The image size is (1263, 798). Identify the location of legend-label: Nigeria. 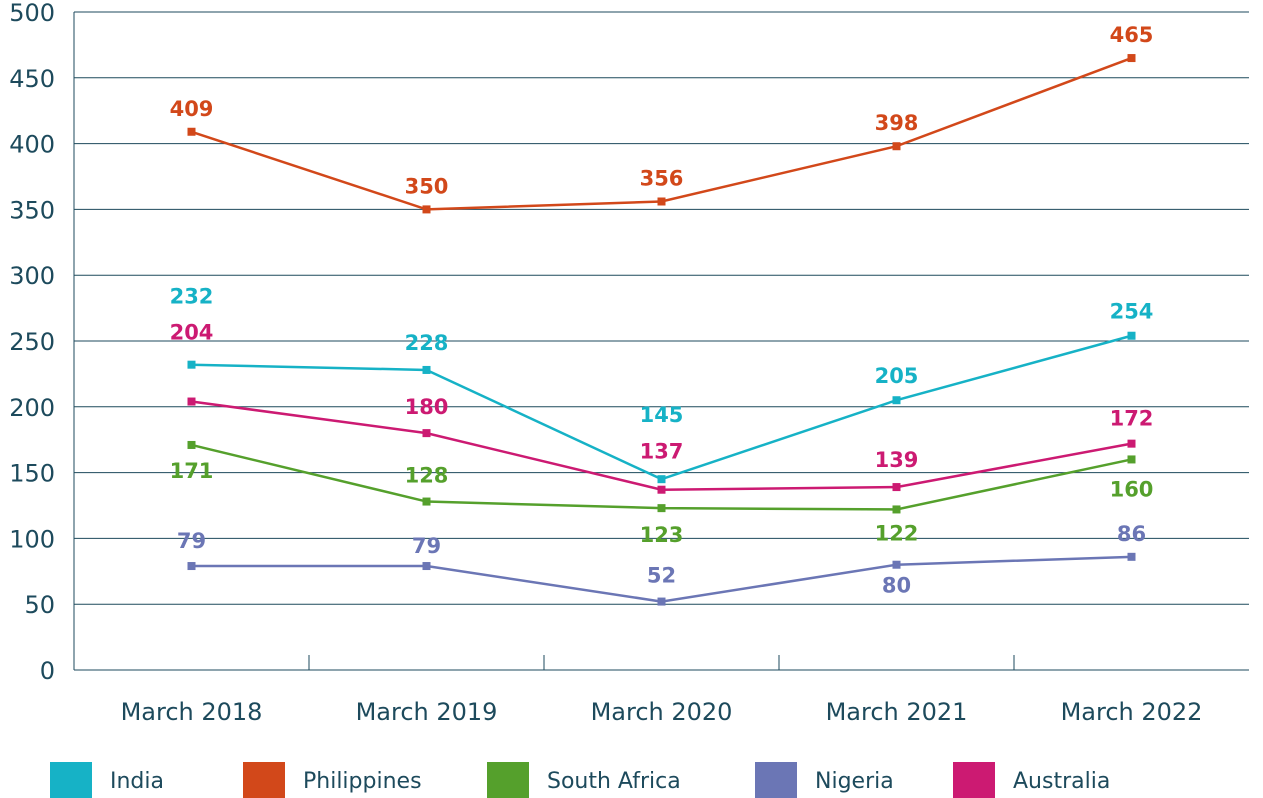
(854, 781).